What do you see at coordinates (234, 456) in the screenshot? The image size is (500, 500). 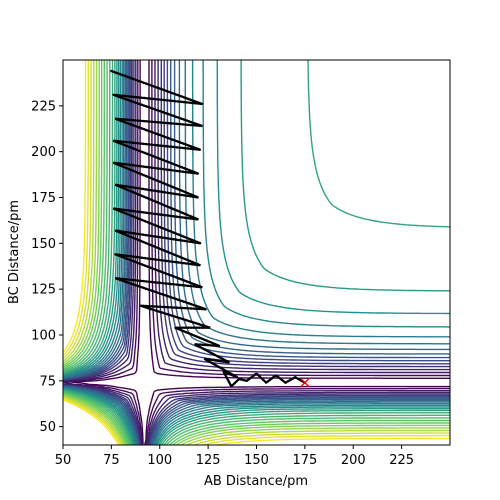 I see `x-axis-ticks: 50 75 100 125 150 175 200 225` at bounding box center [234, 456].